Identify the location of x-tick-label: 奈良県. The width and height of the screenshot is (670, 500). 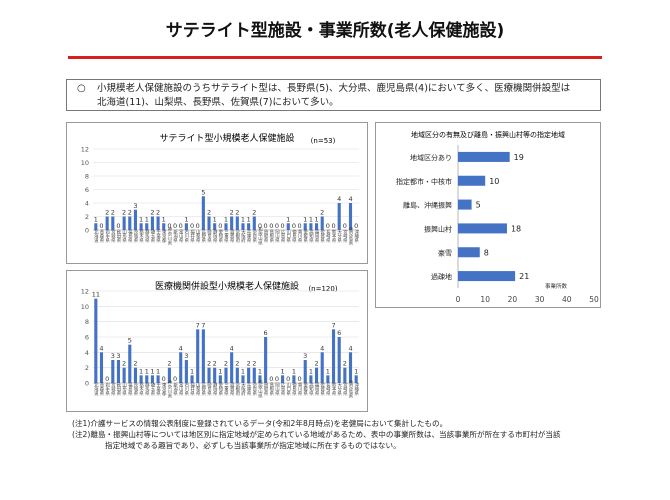
(254, 389).